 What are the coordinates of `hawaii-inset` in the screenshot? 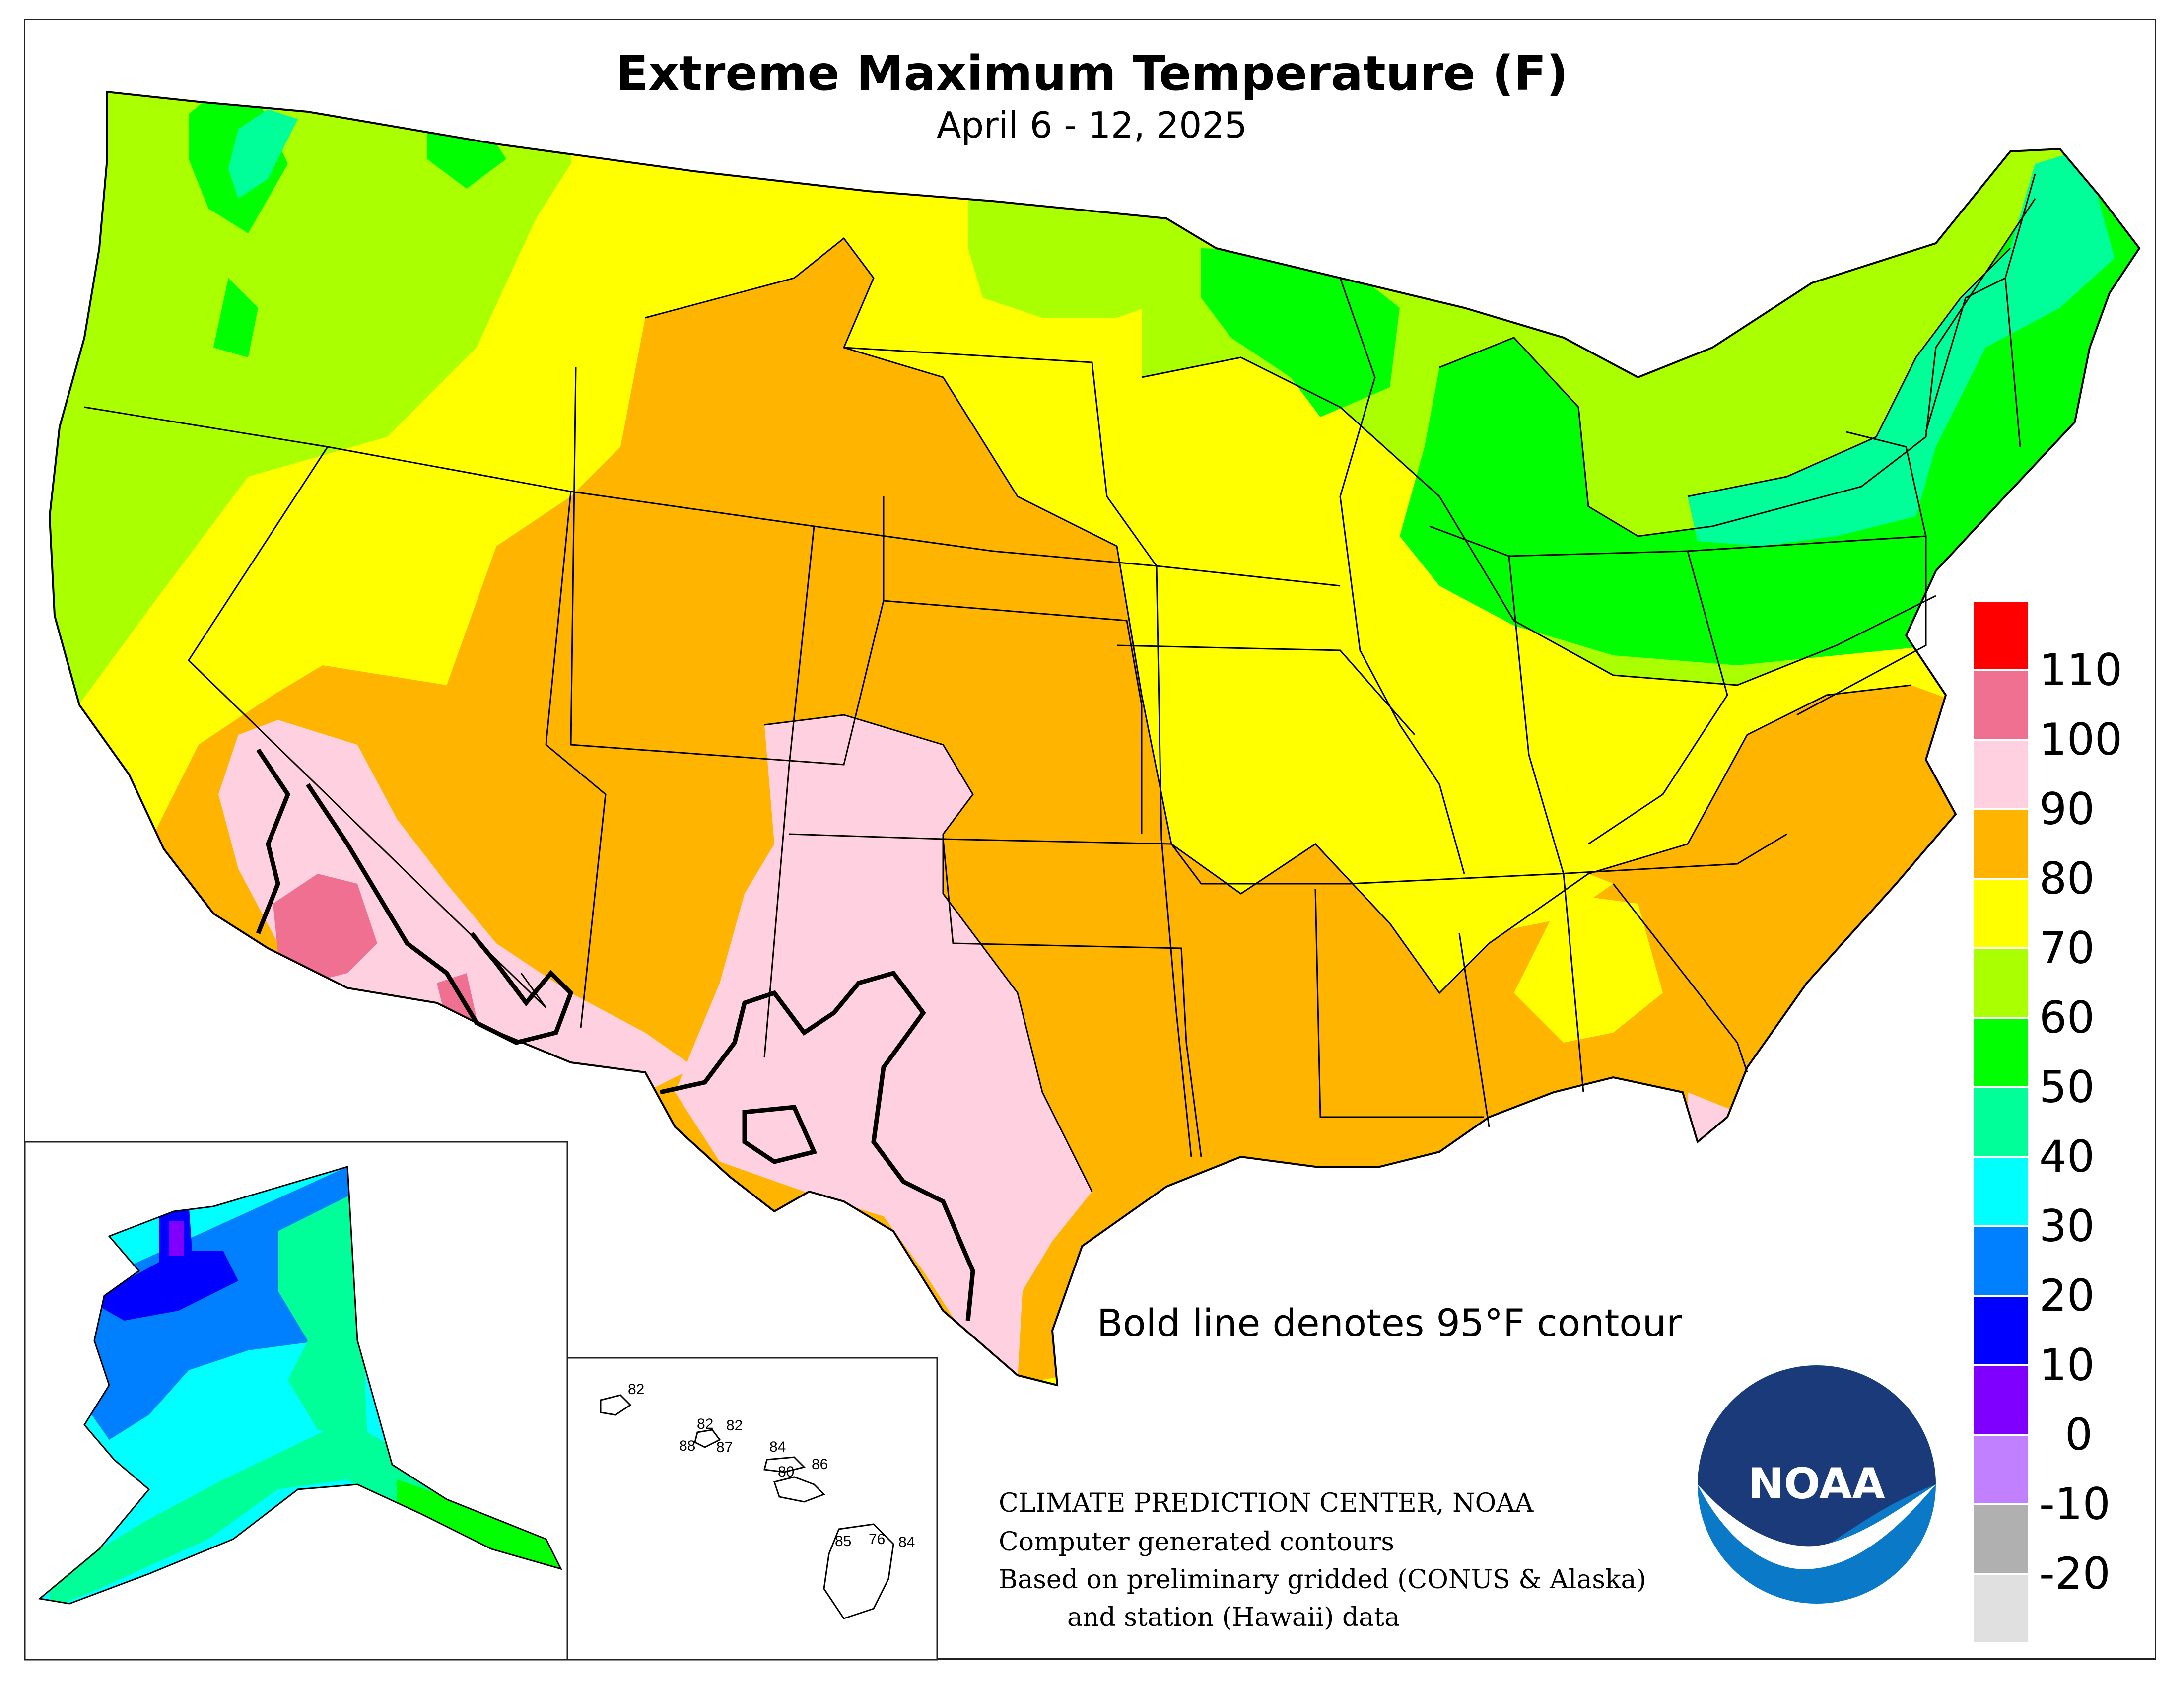 It's located at (752, 1509).